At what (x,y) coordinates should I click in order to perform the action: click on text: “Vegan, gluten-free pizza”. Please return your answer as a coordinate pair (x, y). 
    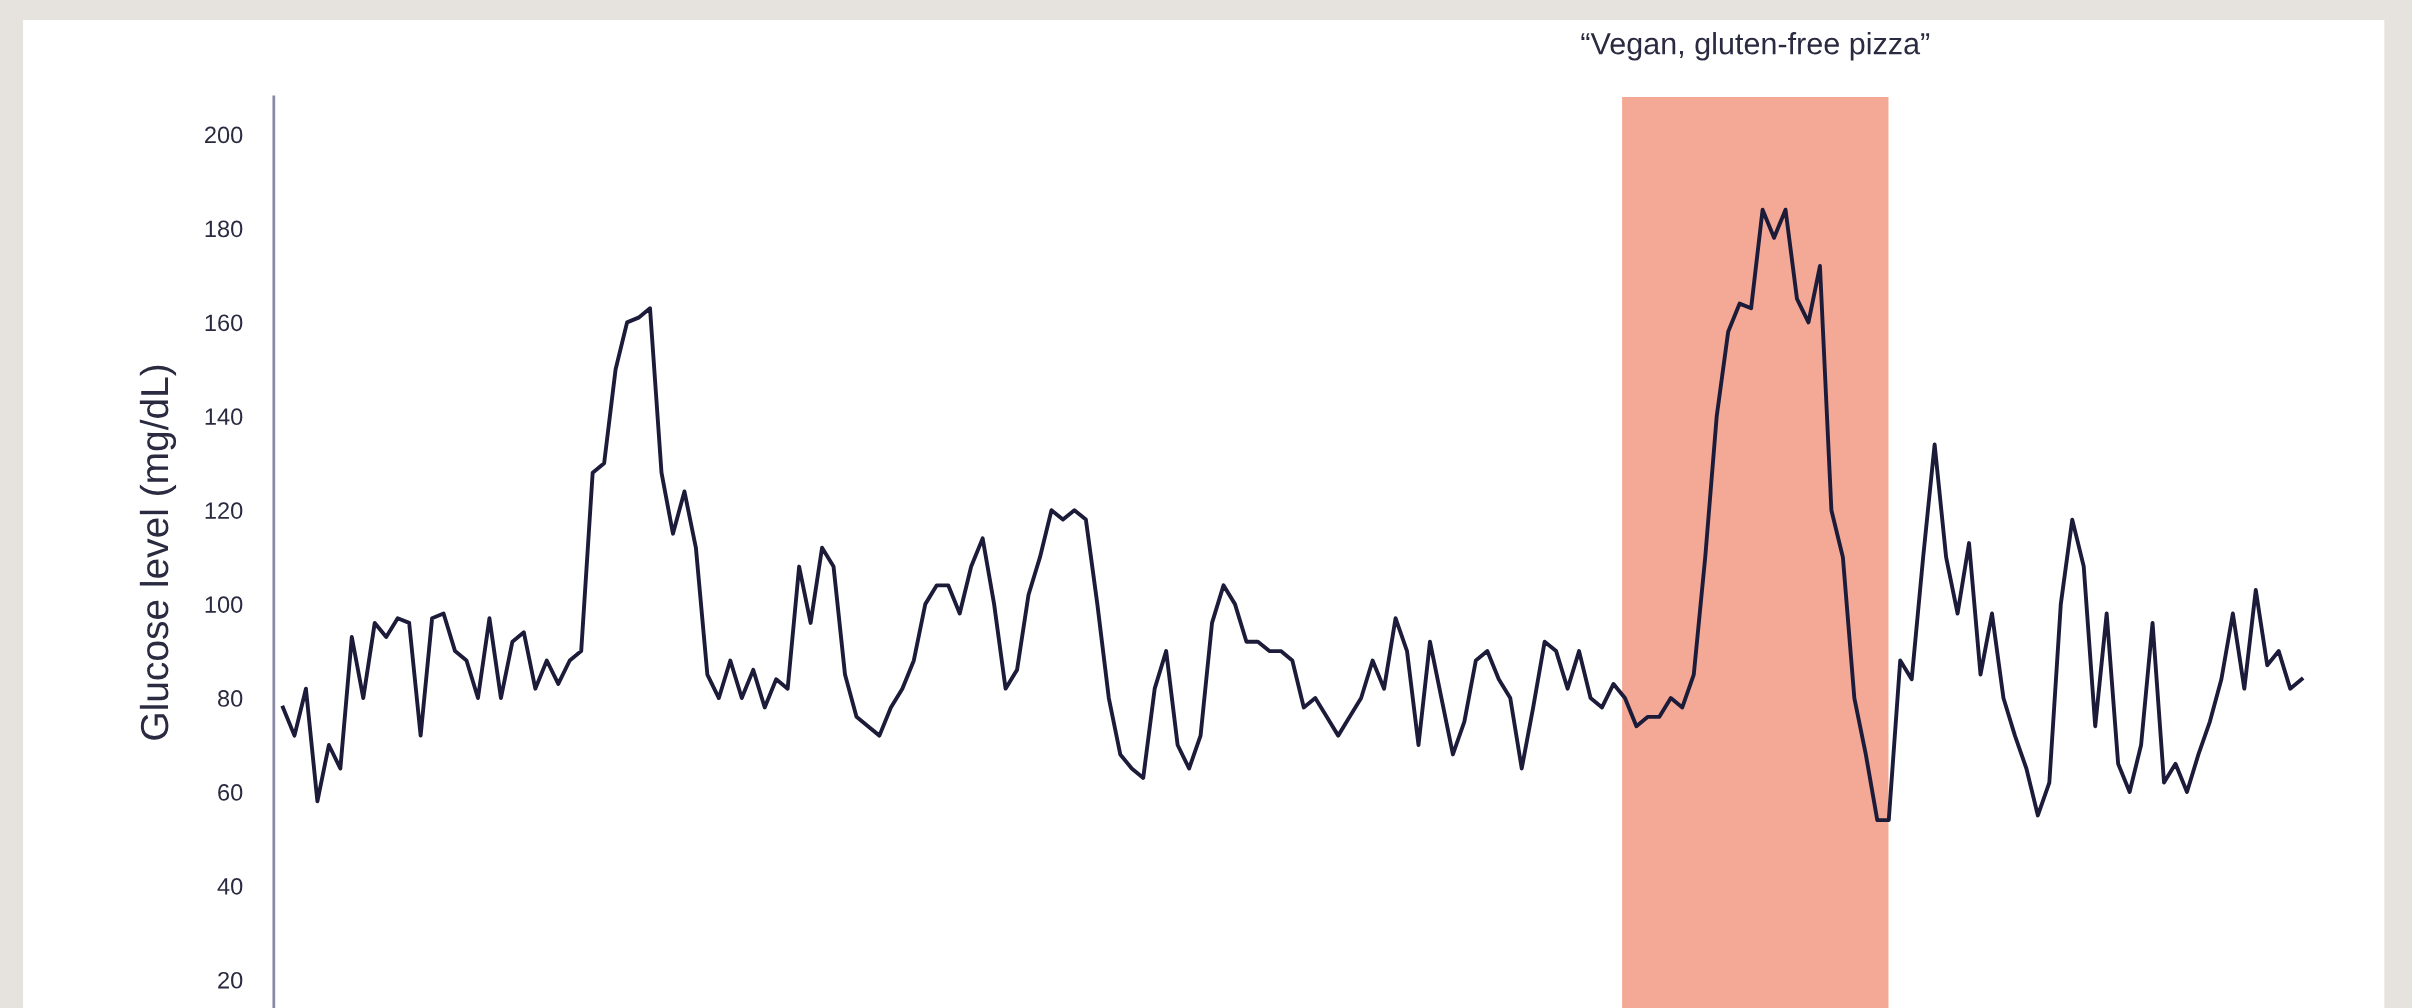
    Looking at the image, I should click on (1755, 46).